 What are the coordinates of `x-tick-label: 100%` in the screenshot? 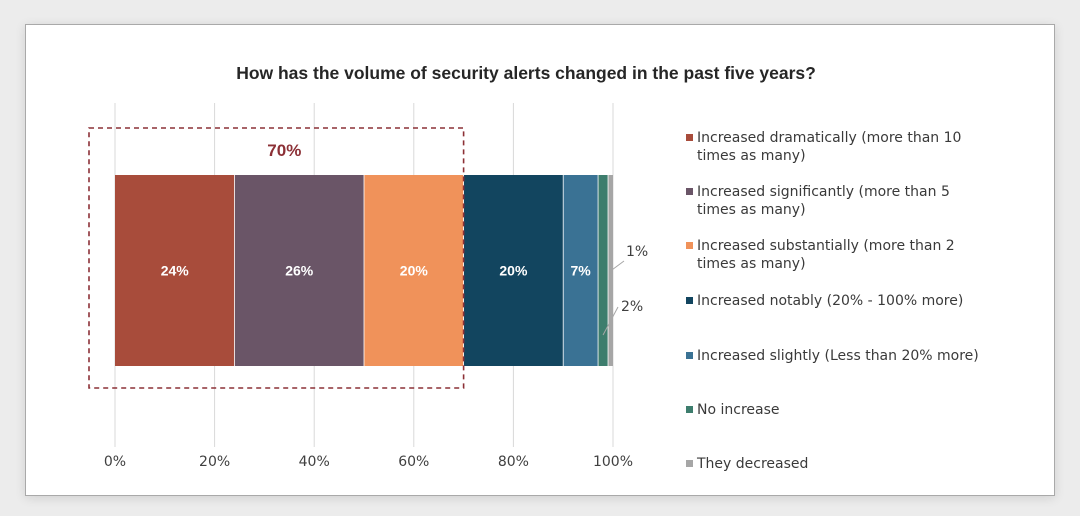 It's located at (613, 462).